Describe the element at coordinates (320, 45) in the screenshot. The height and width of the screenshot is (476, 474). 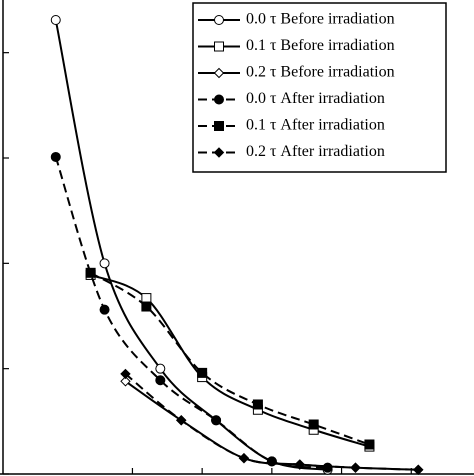
I see `legend-label: 0.1 τ Before irradiation` at that location.